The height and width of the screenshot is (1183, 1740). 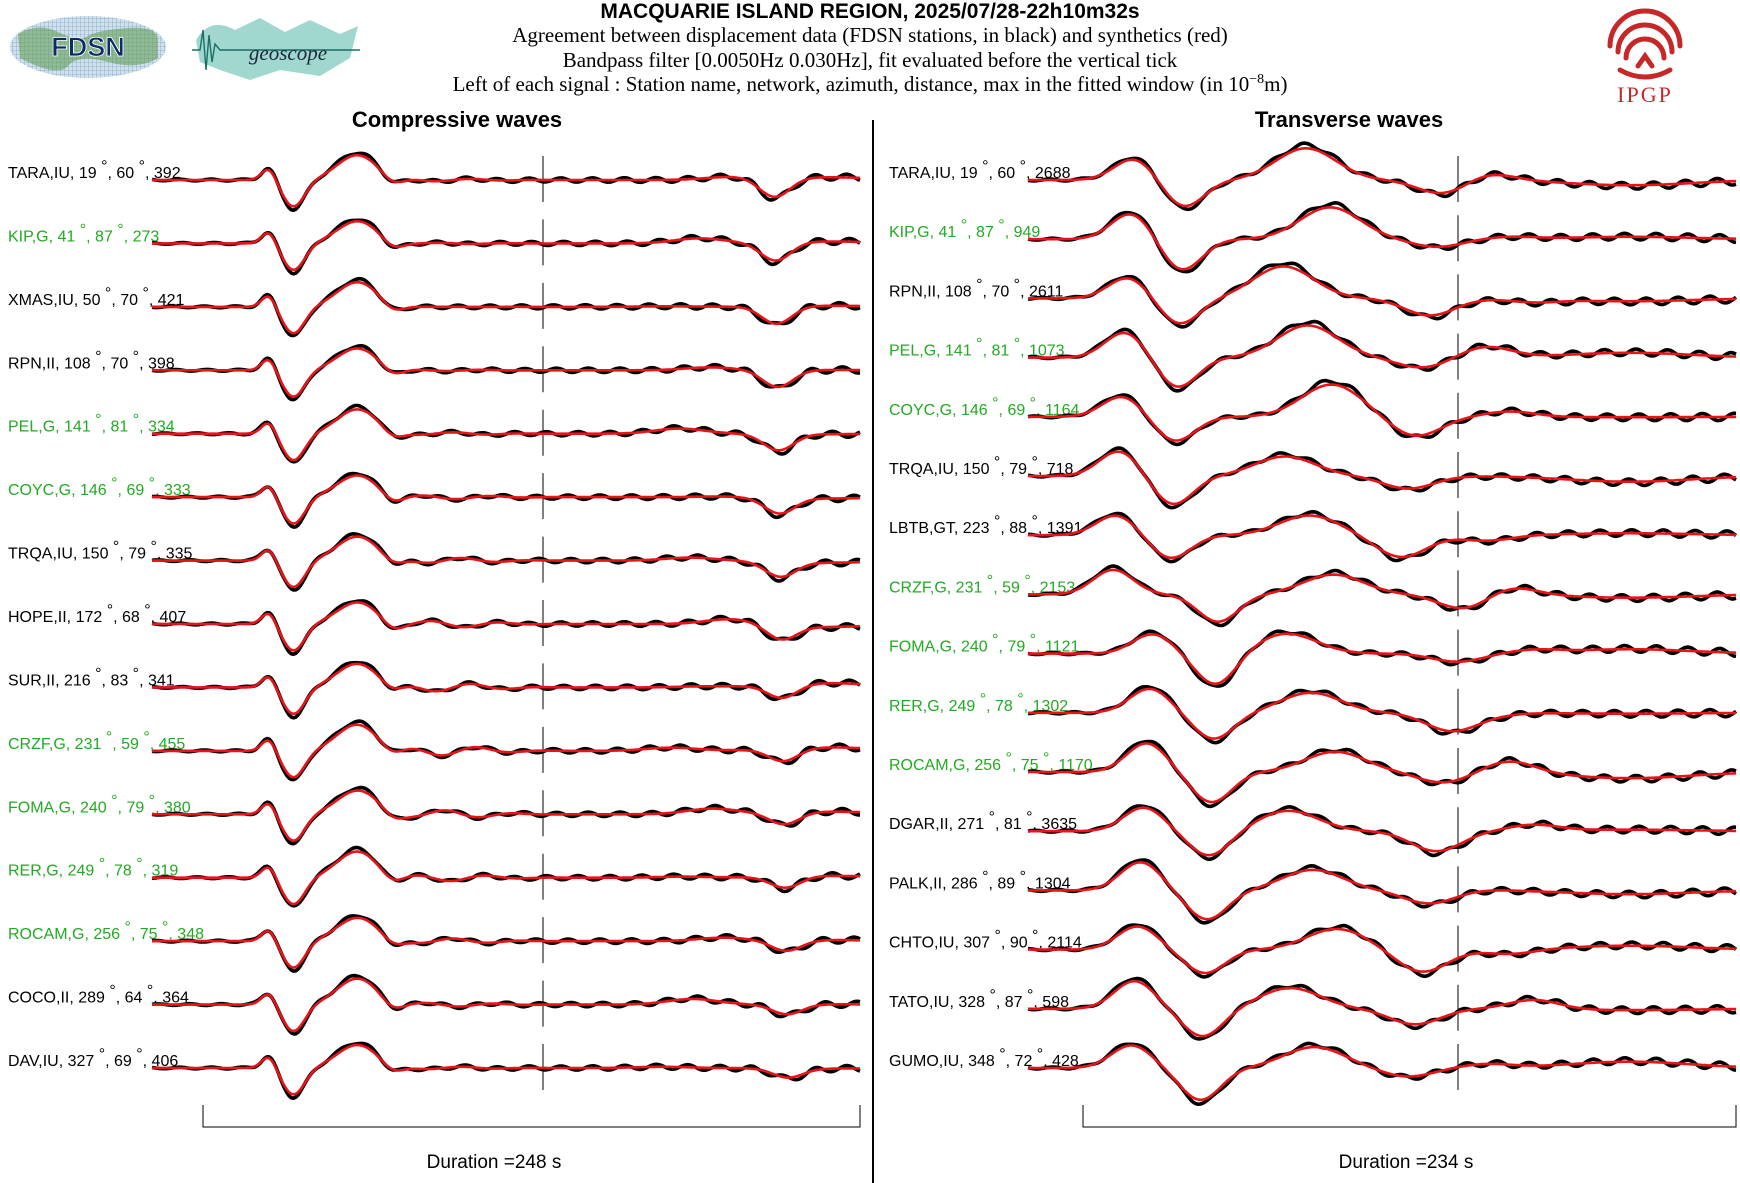 I want to click on station-distance: , 59, so click(x=125, y=744).